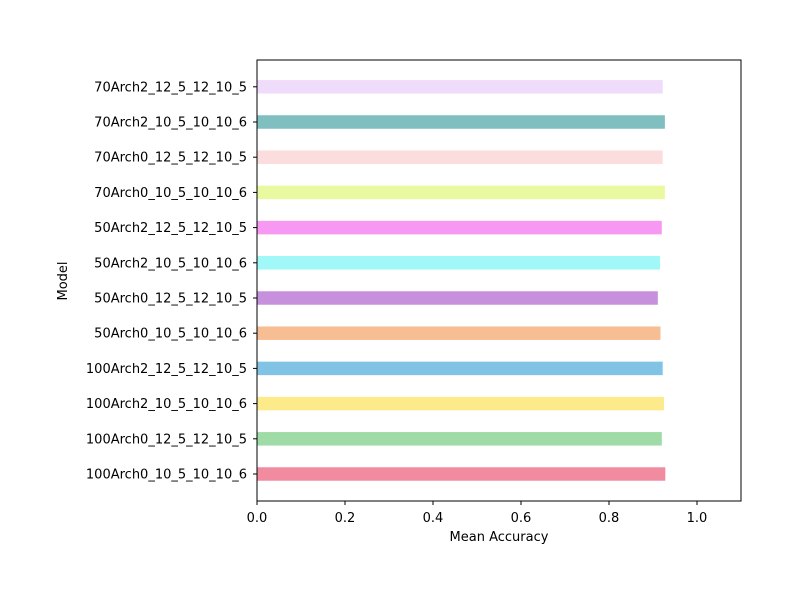  Describe the element at coordinates (609, 518) in the screenshot. I see `x-tick-label: 0.8` at that location.